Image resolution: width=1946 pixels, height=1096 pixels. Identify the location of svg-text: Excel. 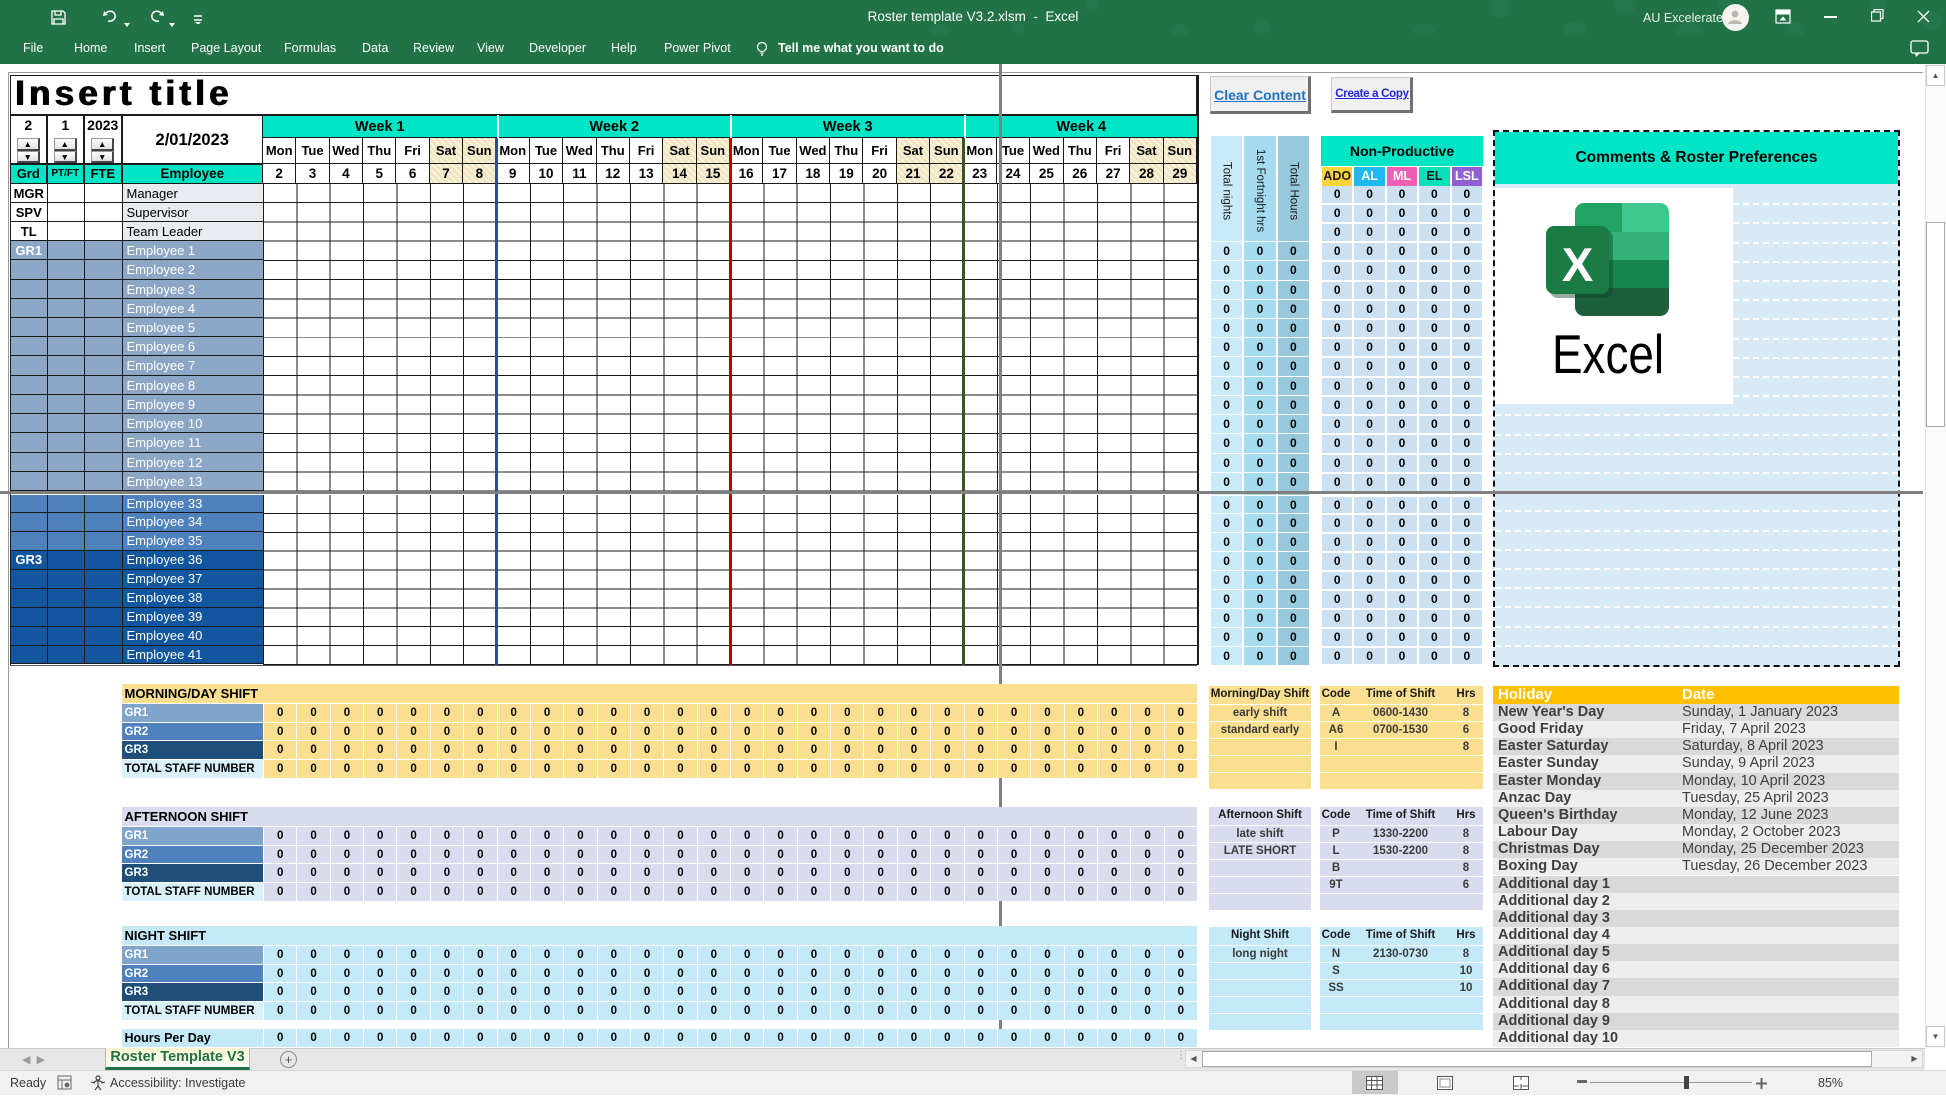
(1608, 354).